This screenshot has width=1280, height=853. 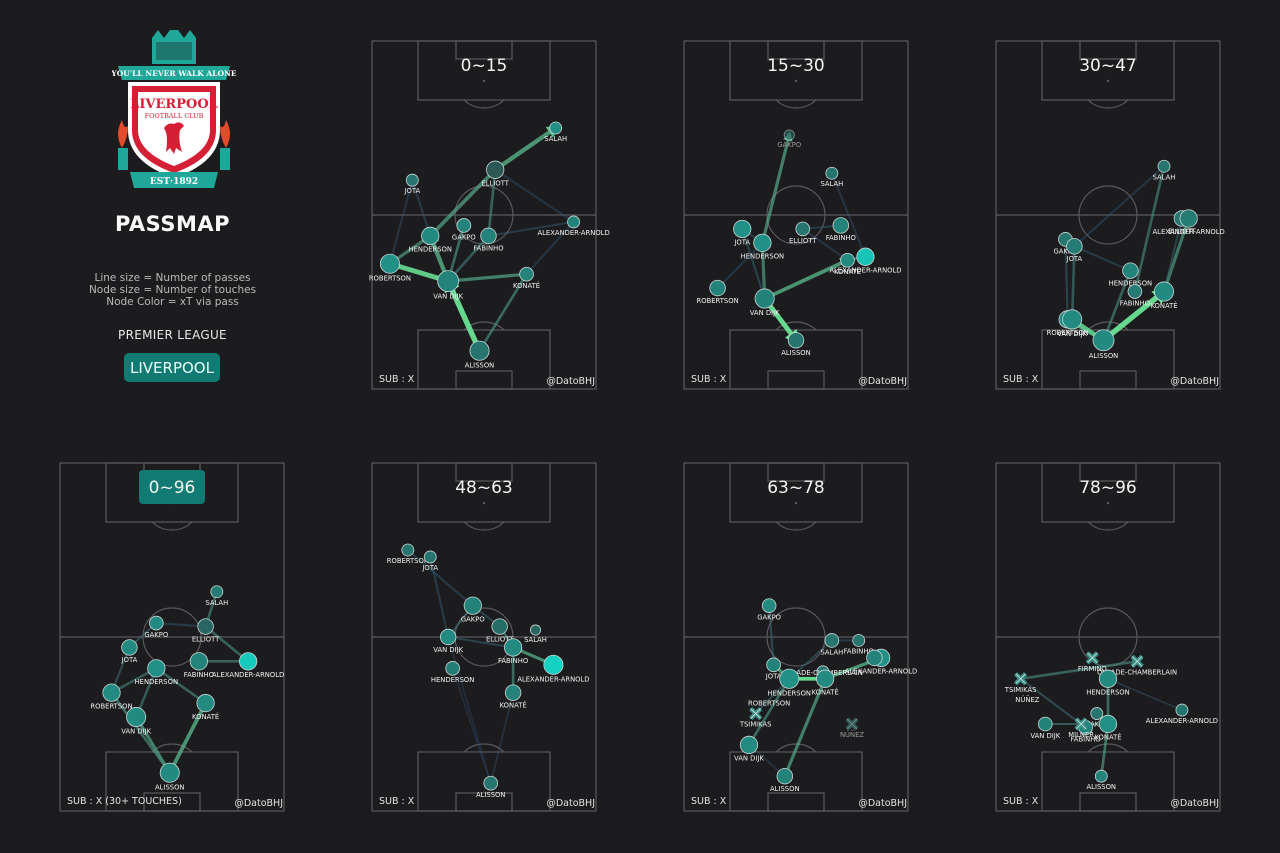 What do you see at coordinates (1074, 246) in the screenshot?
I see `player-node-jota` at bounding box center [1074, 246].